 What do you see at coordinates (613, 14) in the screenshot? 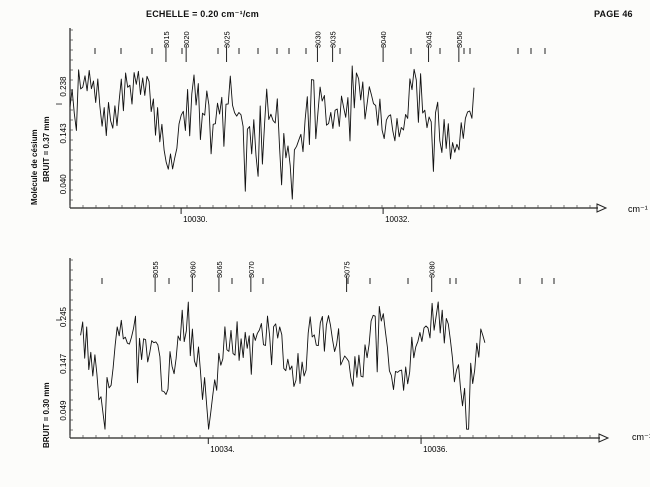
I see `page-number: PAGE 46` at bounding box center [613, 14].